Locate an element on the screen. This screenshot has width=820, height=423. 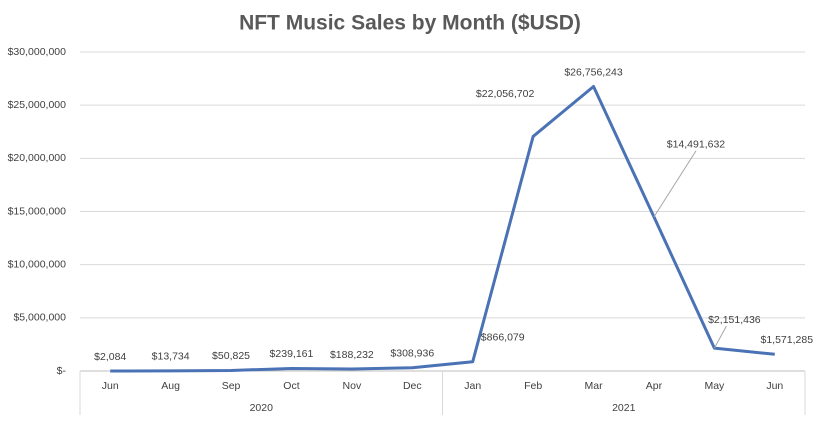
y-tick-label: $5,000,000 is located at coordinates (39, 318).